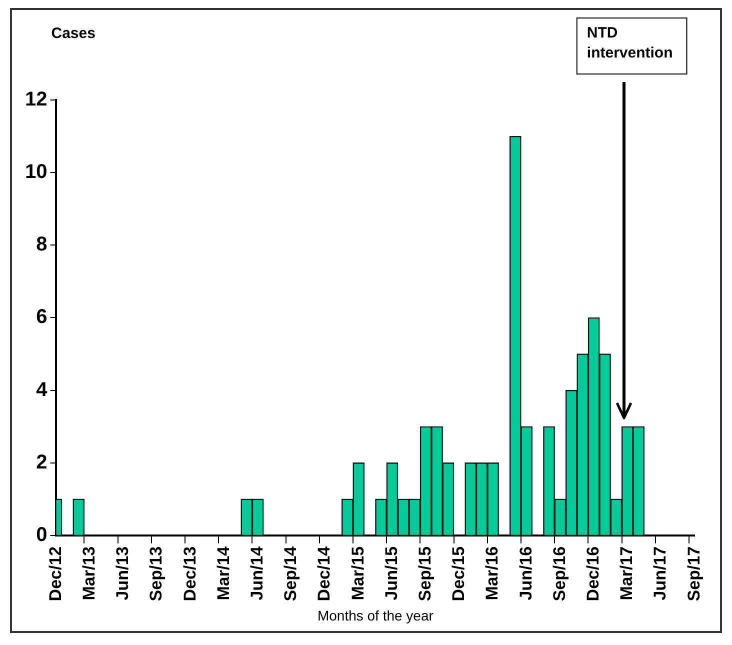 The height and width of the screenshot is (645, 732). Describe the element at coordinates (694, 574) in the screenshot. I see `x-tick-label: Sep/17` at that location.